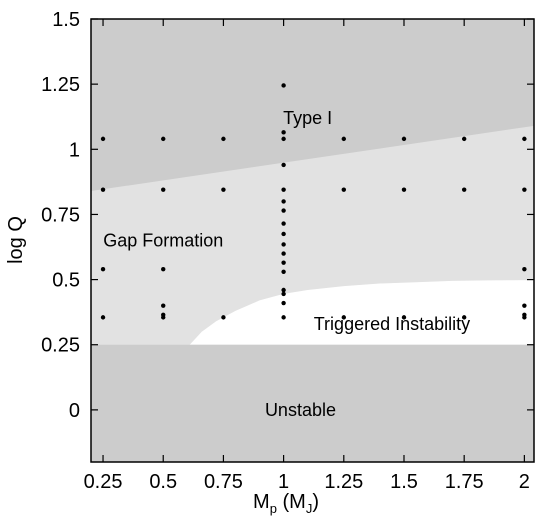 This screenshot has width=536, height=516. I want to click on region-triggered-instability, so click(361, 312).